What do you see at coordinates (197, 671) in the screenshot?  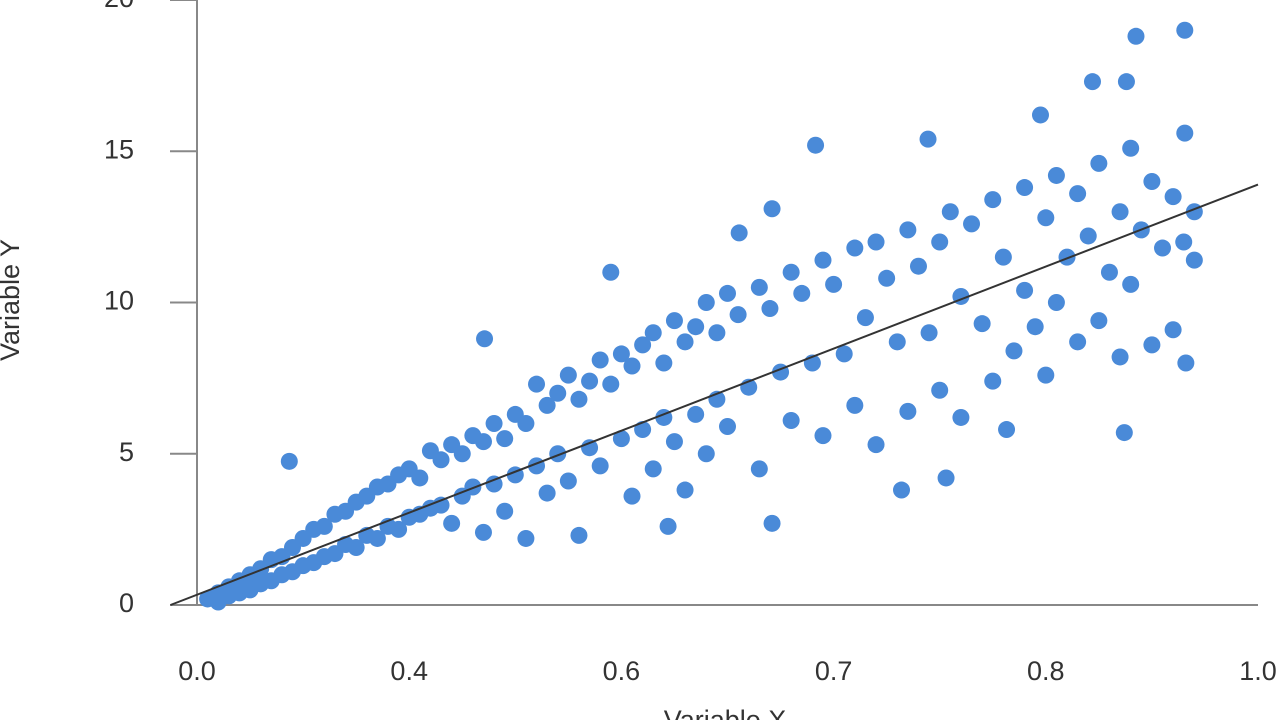 I see `x-tick-label: 0.0` at bounding box center [197, 671].